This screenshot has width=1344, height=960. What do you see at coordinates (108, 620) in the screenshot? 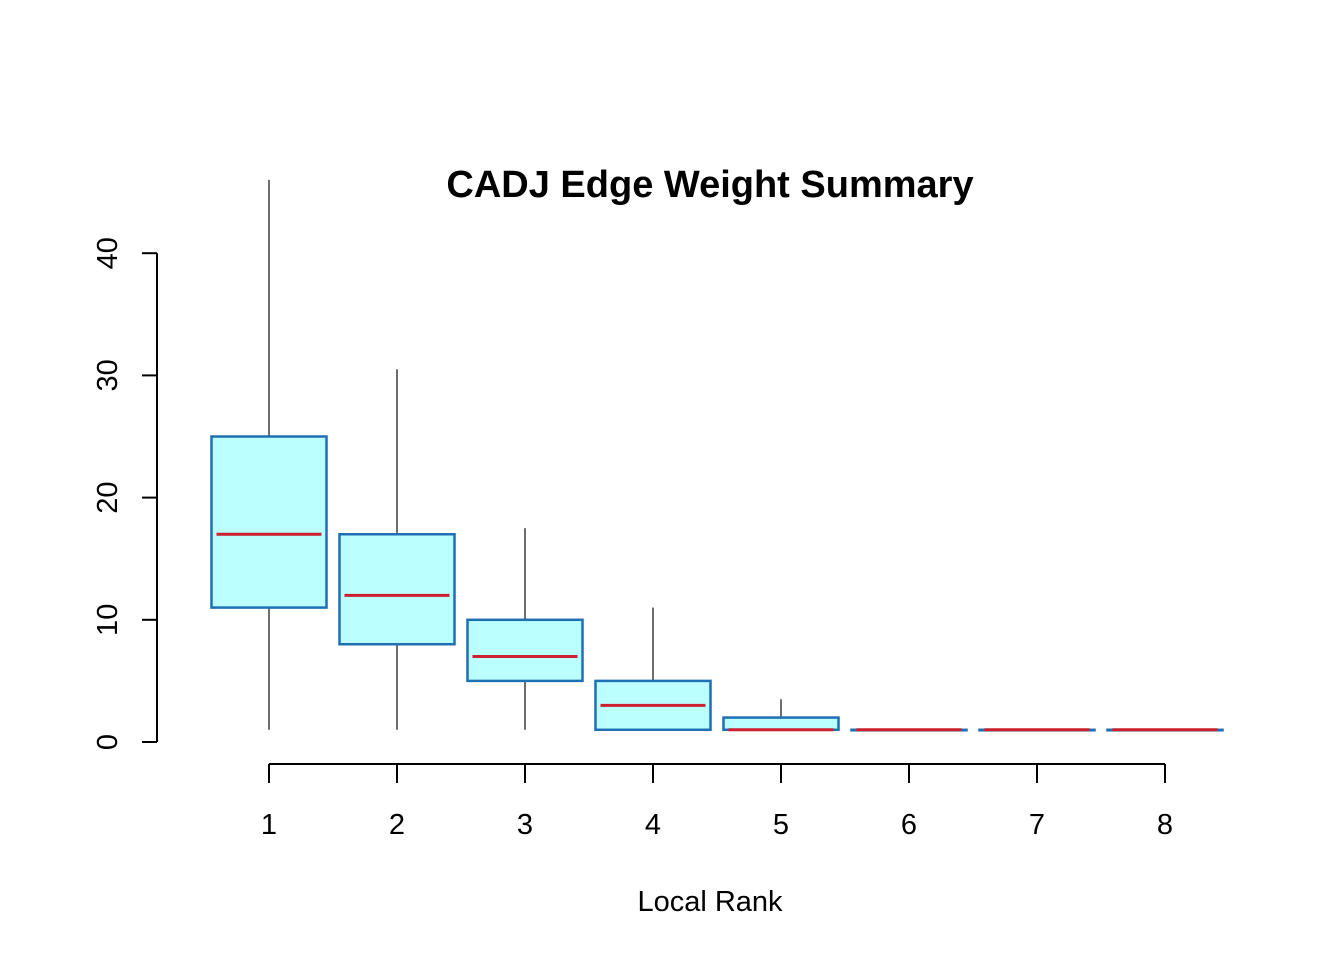
I see `y-tick-label: 10` at bounding box center [108, 620].